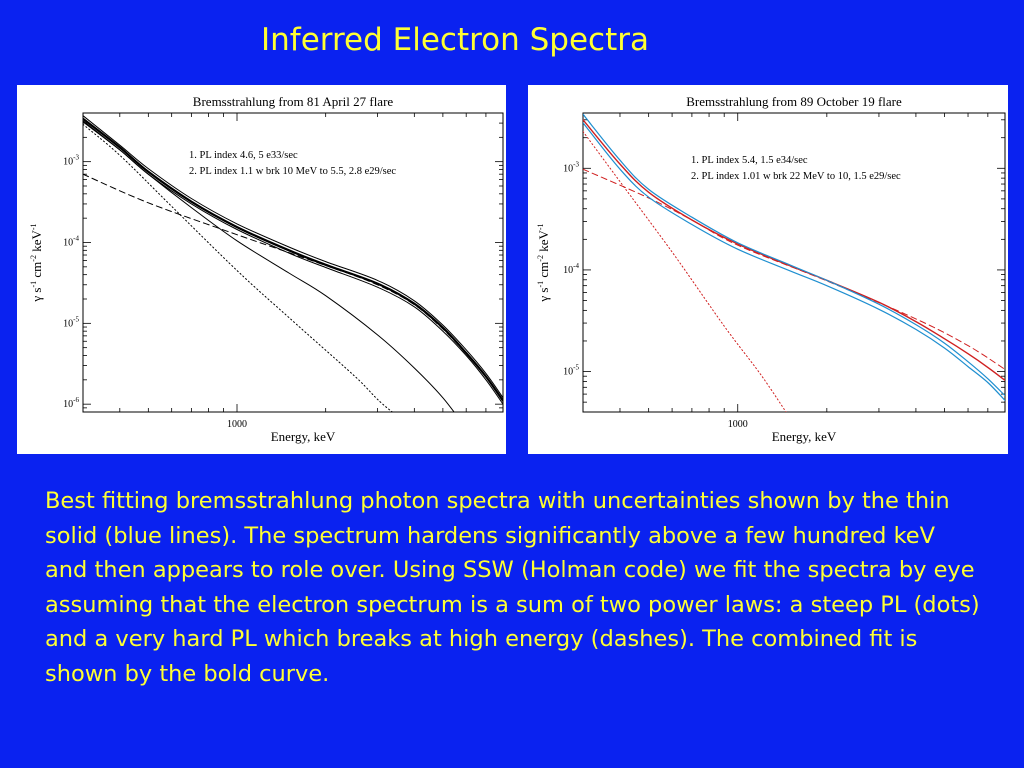 This screenshot has height=768, width=1024. What do you see at coordinates (243, 155) in the screenshot?
I see `legend-entry: 1. PL index 4.6, 5 e33/sec` at bounding box center [243, 155].